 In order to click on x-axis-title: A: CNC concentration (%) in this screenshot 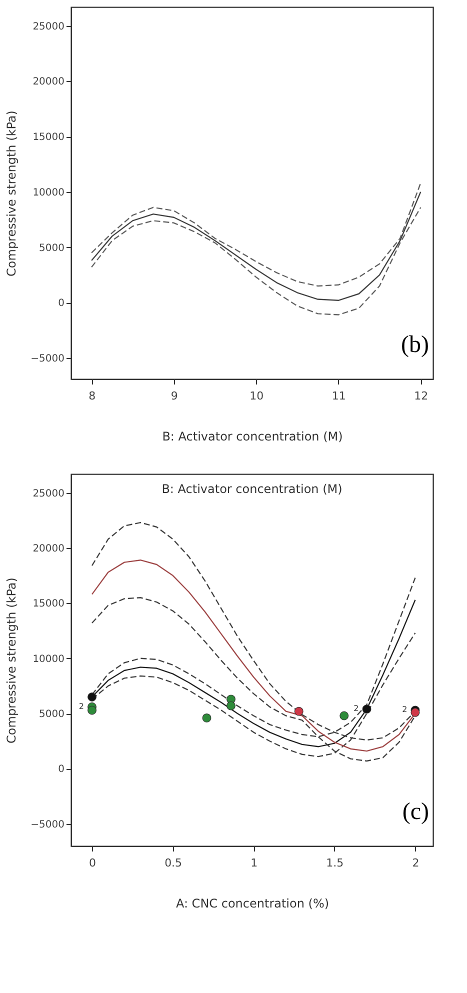, I will do `click(253, 903)`.